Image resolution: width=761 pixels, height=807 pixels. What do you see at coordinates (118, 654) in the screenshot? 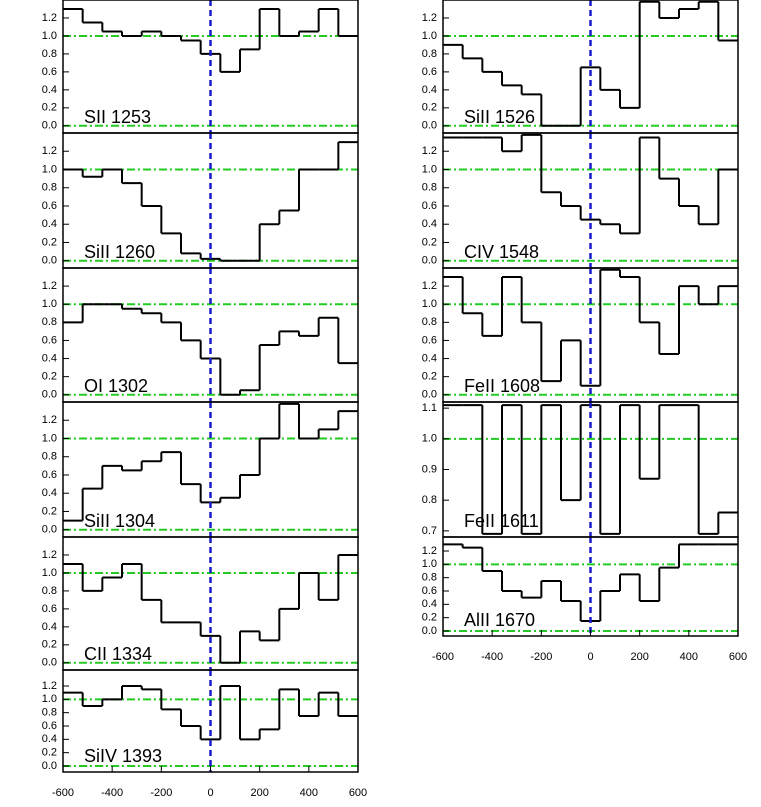
I see `line-label: CII 1334` at bounding box center [118, 654].